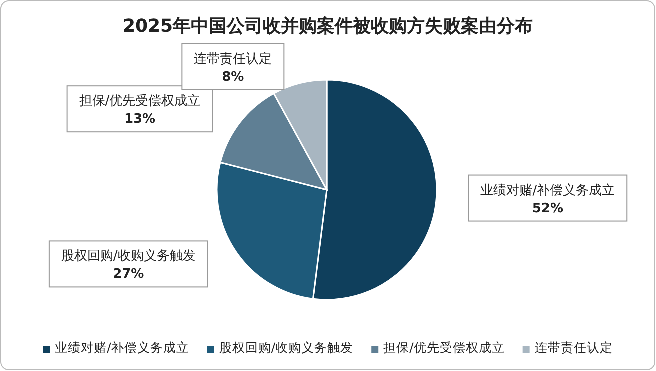 Image resolution: width=656 pixels, height=371 pixels. Describe the element at coordinates (548, 190) in the screenshot. I see `slice-label: 业绩对赌/补偿义务成立` at that location.